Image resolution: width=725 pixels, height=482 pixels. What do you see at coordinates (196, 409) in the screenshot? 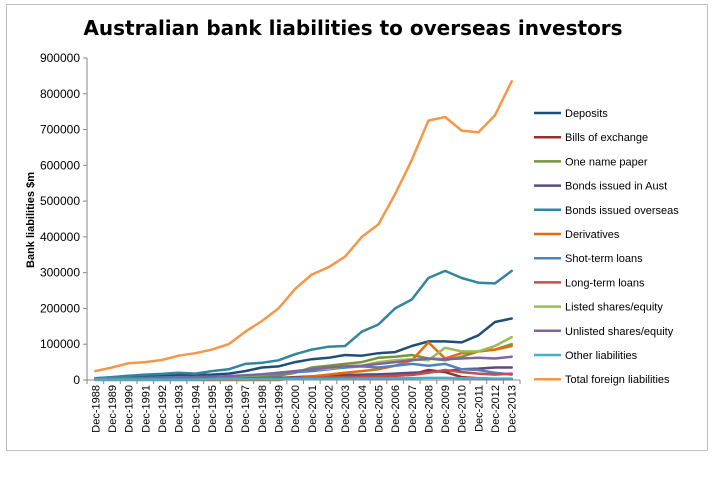
I see `x-tick-label: Dec-1994` at bounding box center [196, 409].